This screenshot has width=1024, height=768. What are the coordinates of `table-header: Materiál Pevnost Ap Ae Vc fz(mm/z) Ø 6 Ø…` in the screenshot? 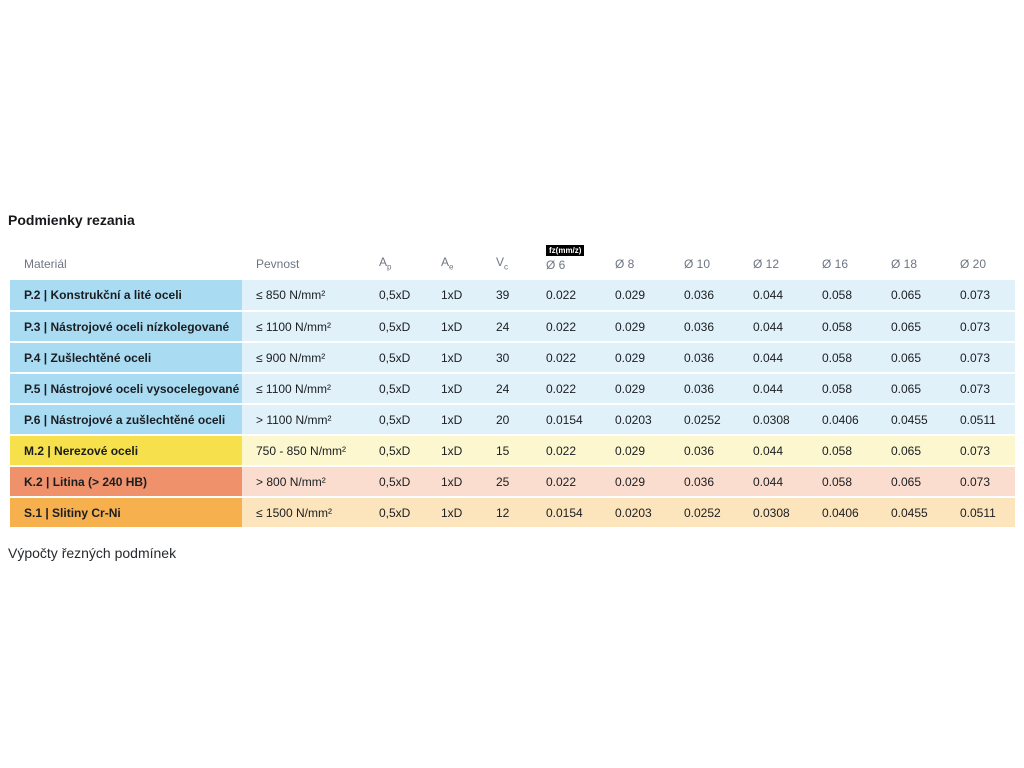 It's located at (512, 261).